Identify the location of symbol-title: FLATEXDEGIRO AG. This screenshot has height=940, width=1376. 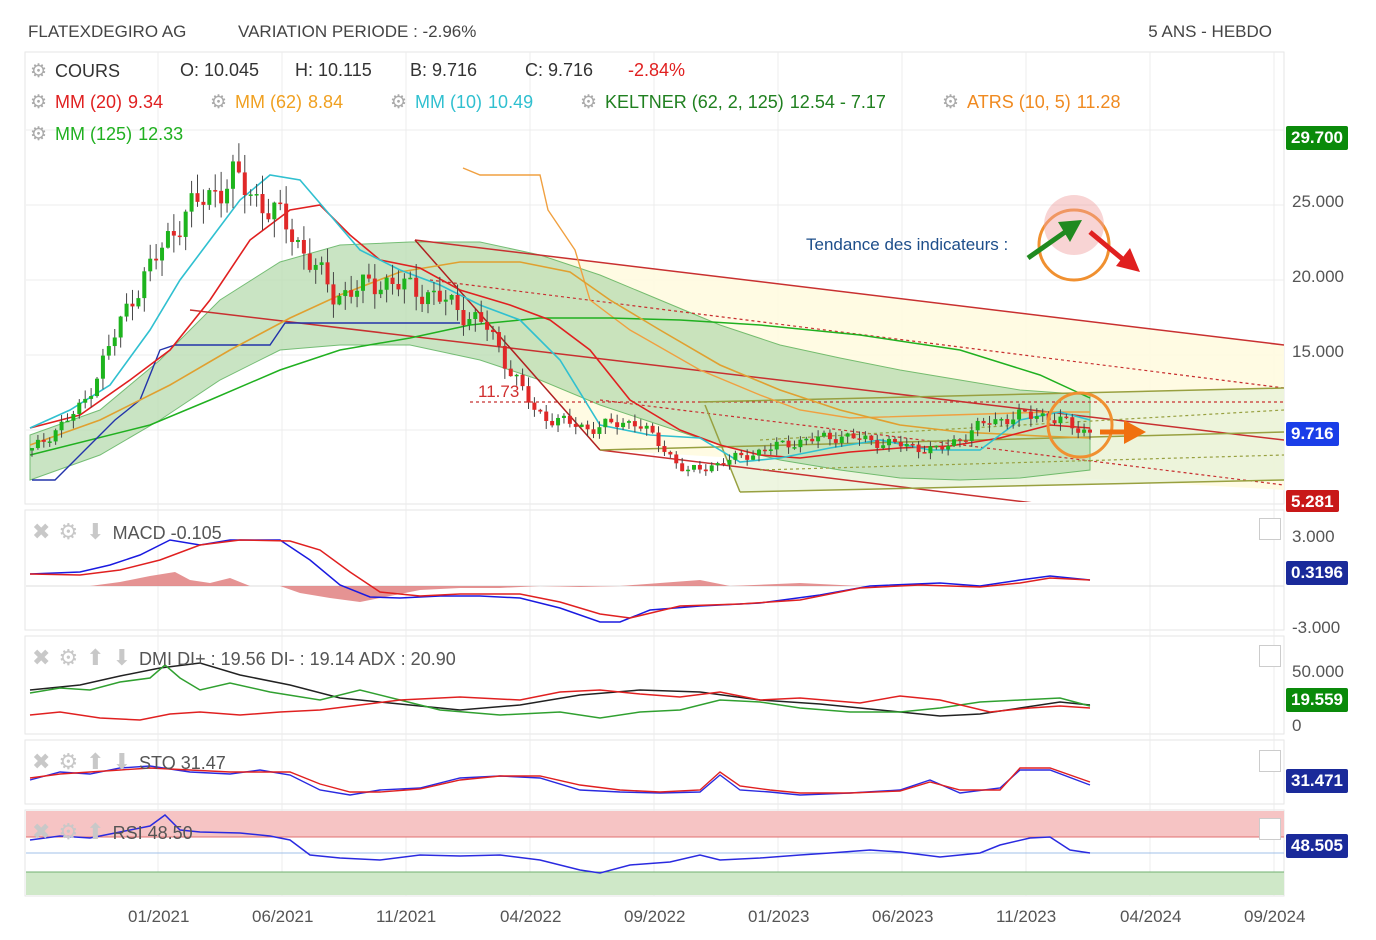
(107, 31).